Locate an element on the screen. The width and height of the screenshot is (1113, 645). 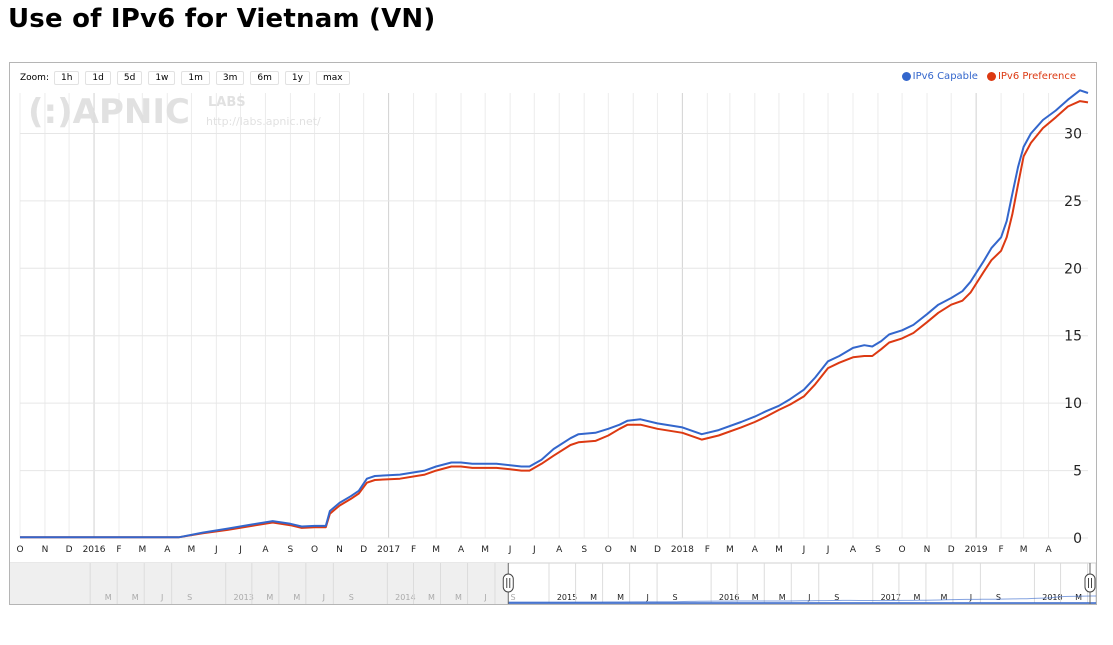
zoom-button-1w: 1w is located at coordinates (162, 78).